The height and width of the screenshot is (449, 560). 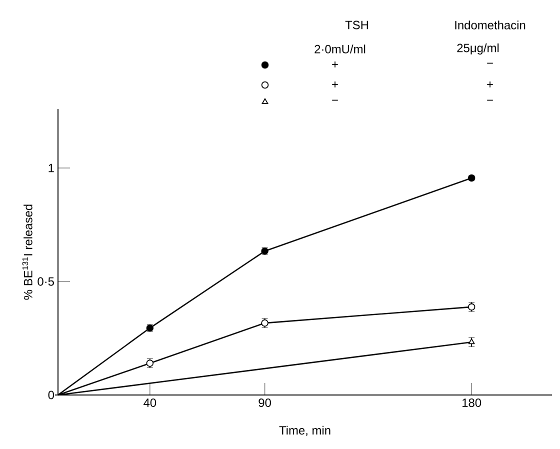 What do you see at coordinates (51, 395) in the screenshot?
I see `y-tick-label: 0` at bounding box center [51, 395].